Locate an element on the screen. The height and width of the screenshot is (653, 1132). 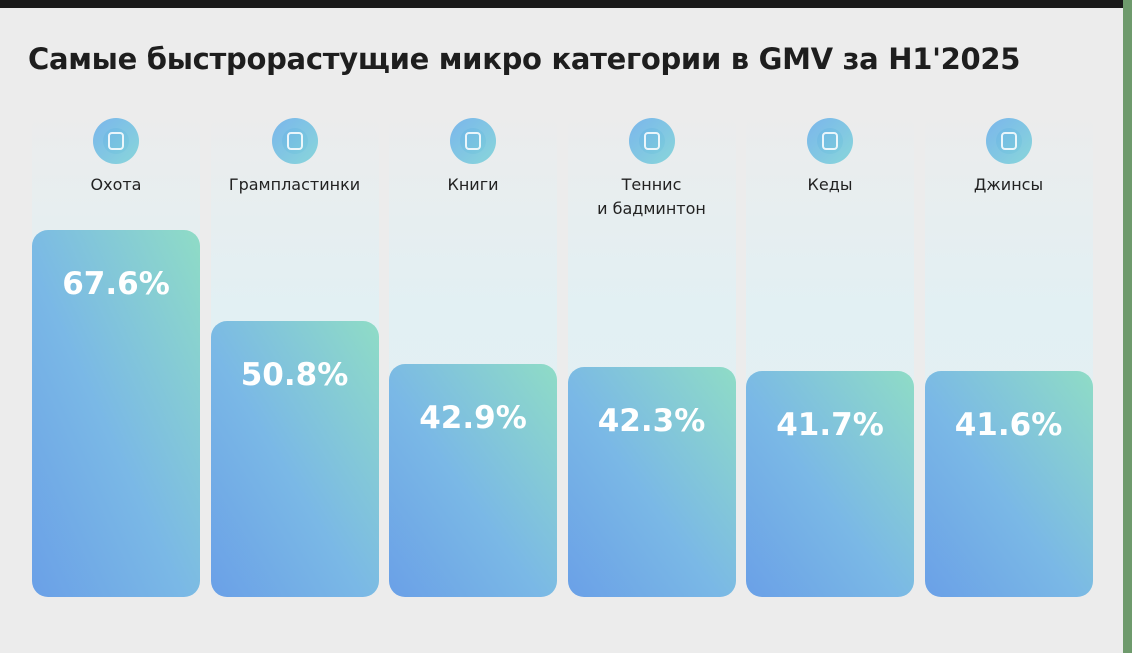
category-label: Охота is located at coordinates (116, 184).